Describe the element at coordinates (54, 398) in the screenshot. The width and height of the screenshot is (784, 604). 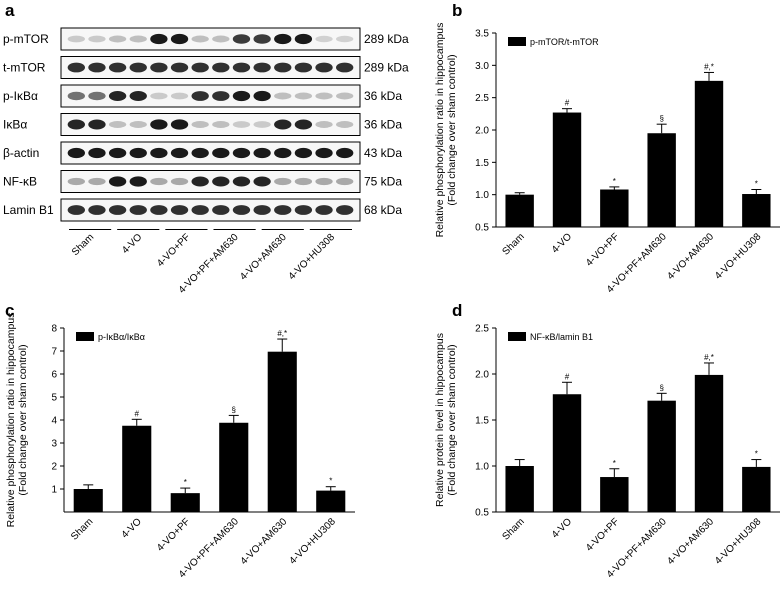
I see `y-tick-label: 5` at that location.